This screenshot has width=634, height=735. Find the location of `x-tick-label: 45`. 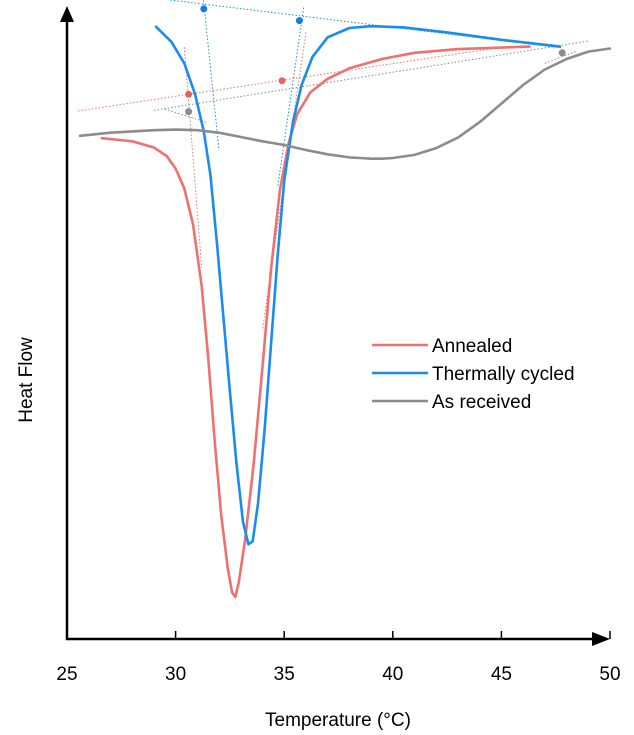

x-tick-label: 45 is located at coordinates (501, 674).